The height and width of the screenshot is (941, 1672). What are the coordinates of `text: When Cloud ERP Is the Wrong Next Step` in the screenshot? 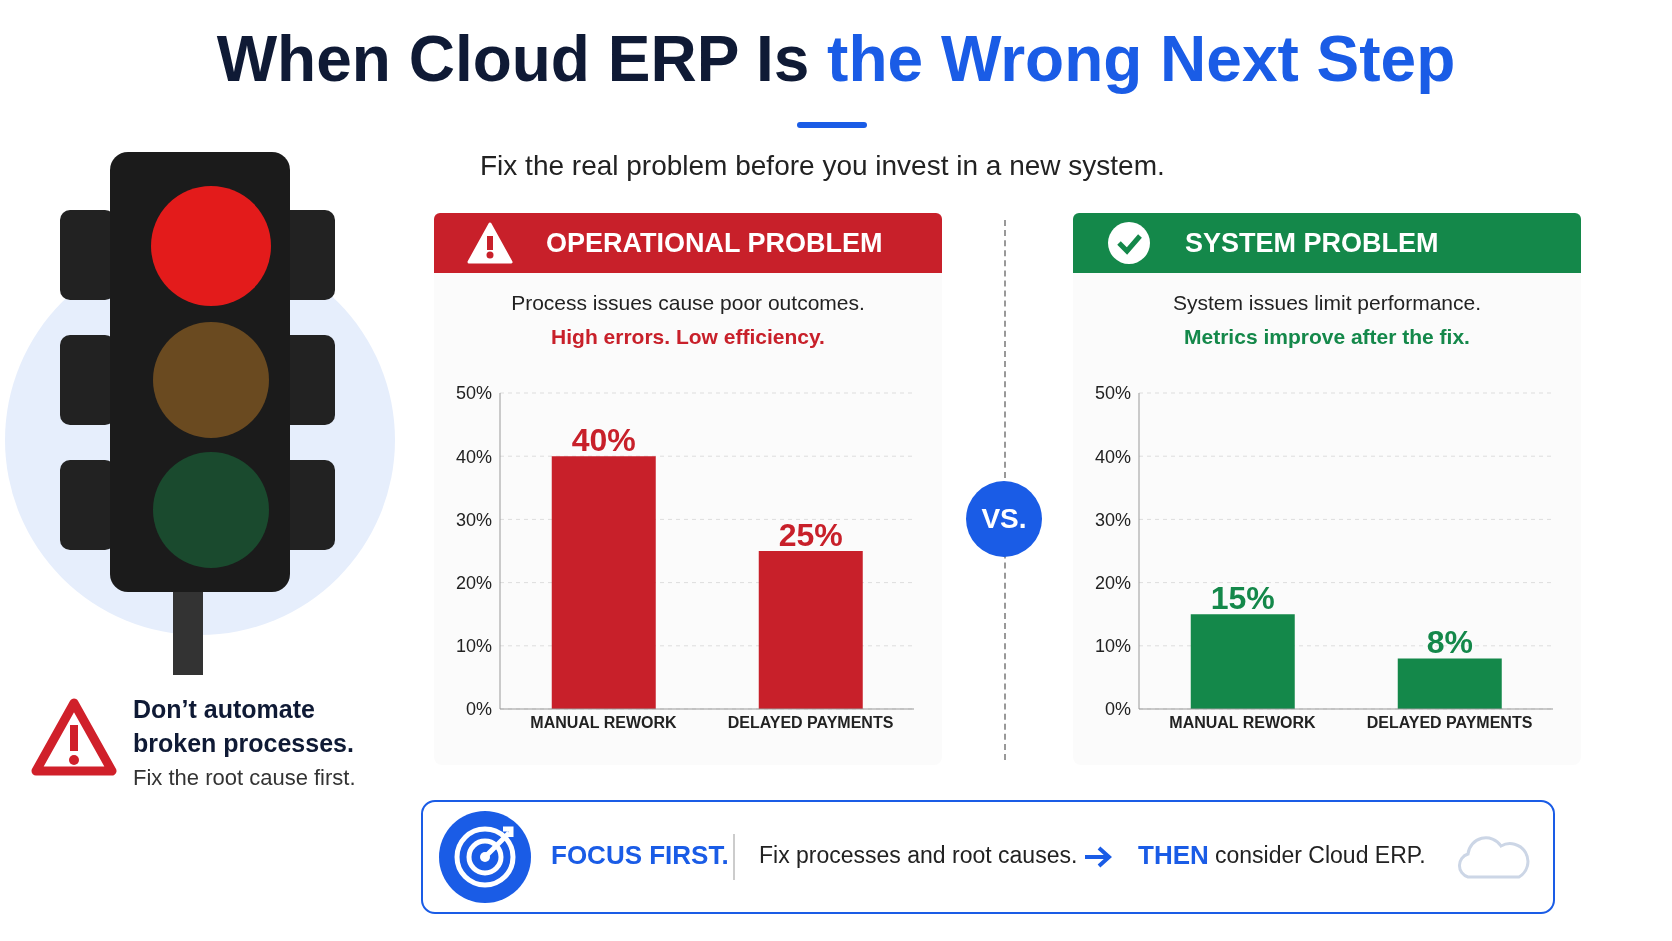 It's located at (836, 59).